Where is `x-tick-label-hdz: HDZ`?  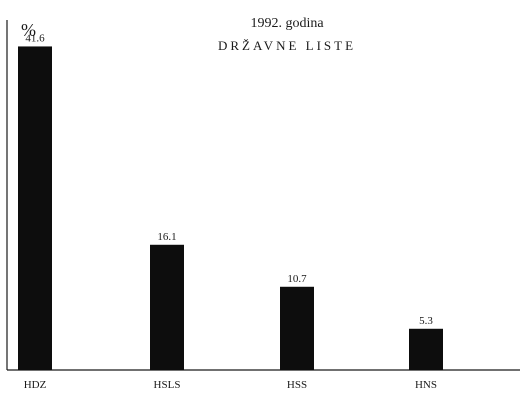 x-tick-label-hdz: HDZ is located at coordinates (35, 385).